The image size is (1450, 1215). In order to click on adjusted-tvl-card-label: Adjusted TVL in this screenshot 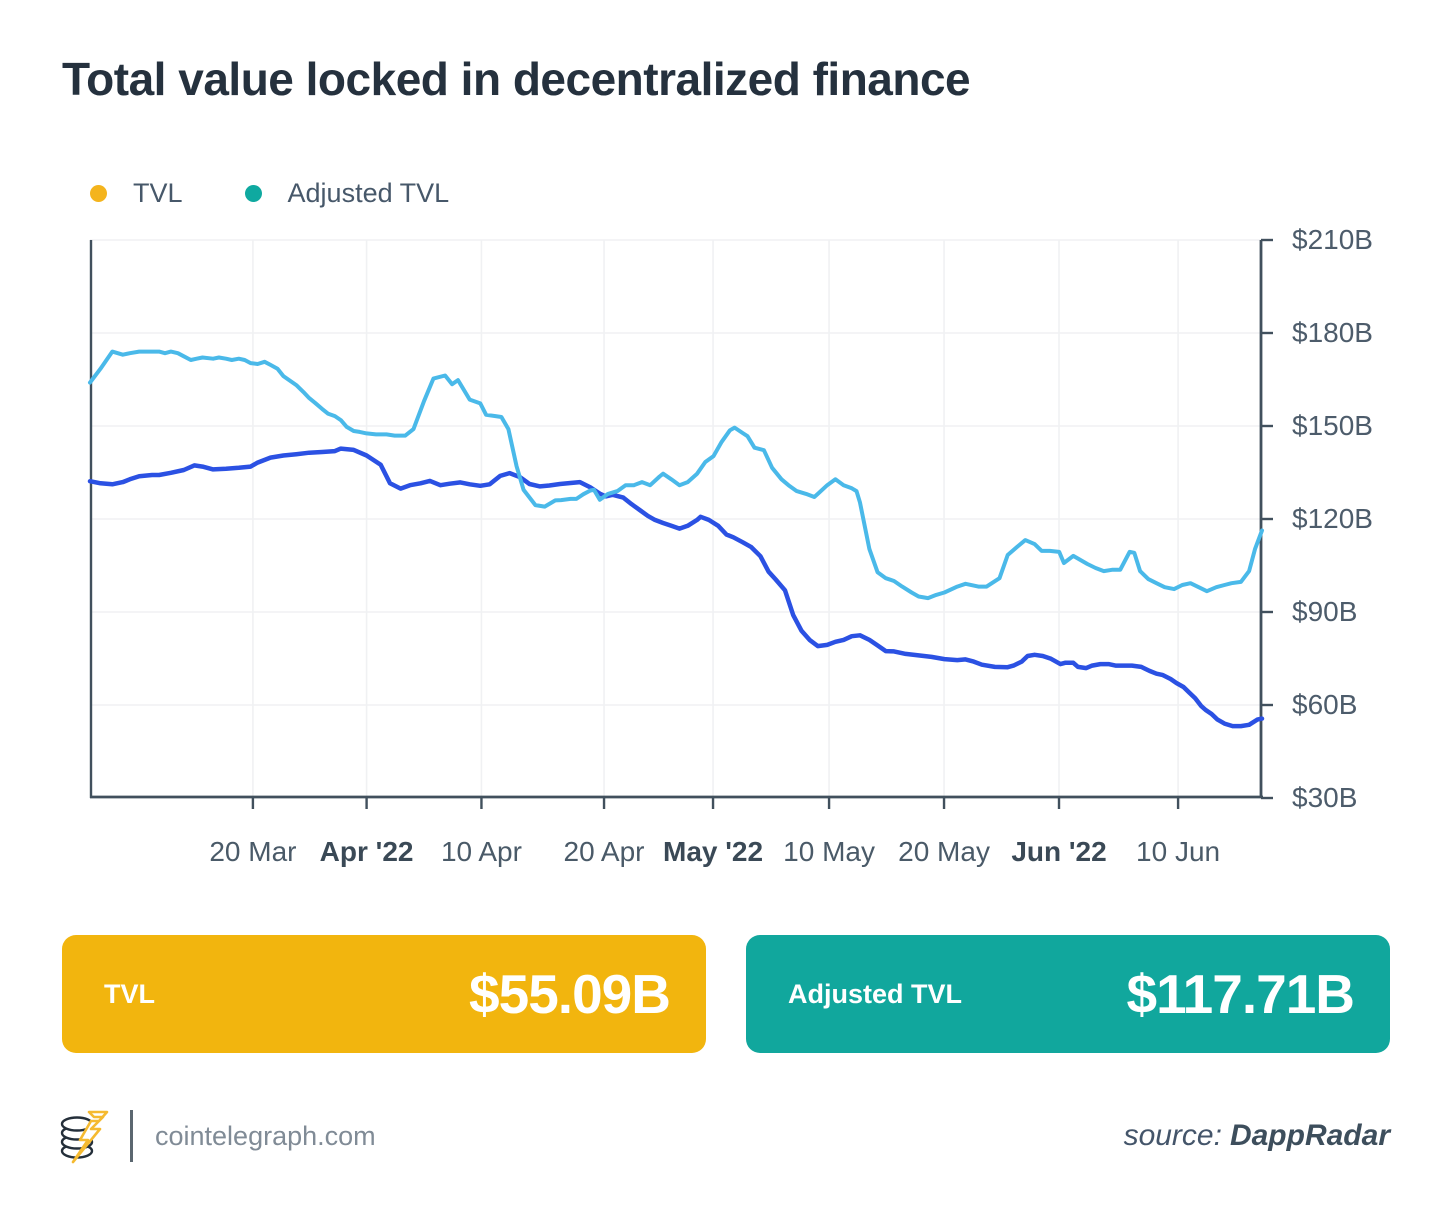, I will do `click(875, 993)`.